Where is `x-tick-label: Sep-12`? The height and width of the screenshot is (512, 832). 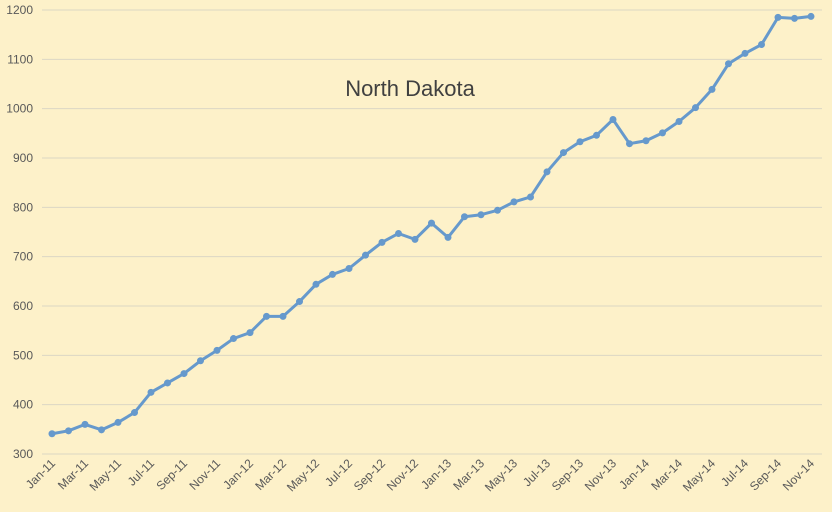 x-tick-label: Sep-12 is located at coordinates (369, 474).